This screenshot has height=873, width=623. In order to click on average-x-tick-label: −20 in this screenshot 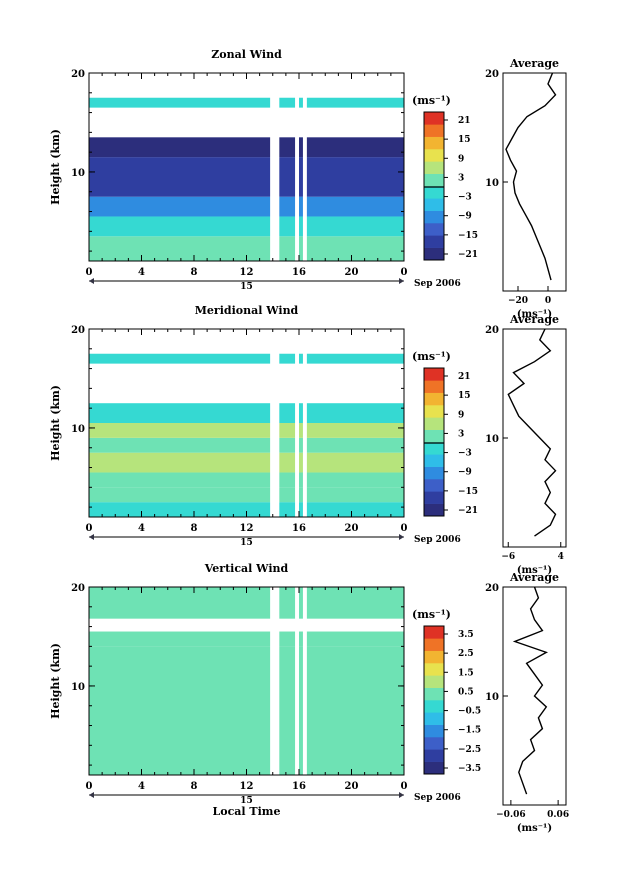, I will do `click(518, 301)`.